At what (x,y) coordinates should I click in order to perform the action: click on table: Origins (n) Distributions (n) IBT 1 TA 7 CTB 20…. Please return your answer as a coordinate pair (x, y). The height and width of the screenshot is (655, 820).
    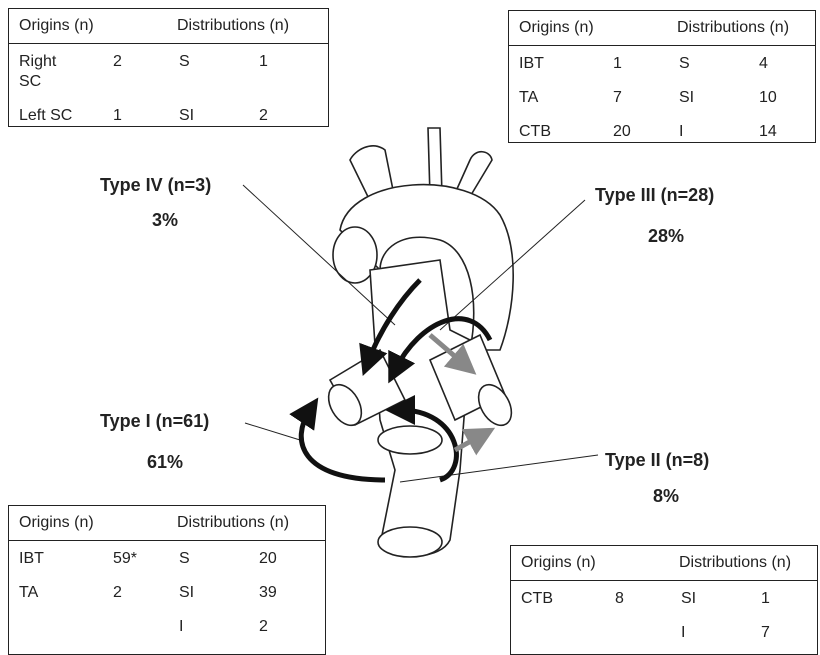
    Looking at the image, I should click on (662, 76).